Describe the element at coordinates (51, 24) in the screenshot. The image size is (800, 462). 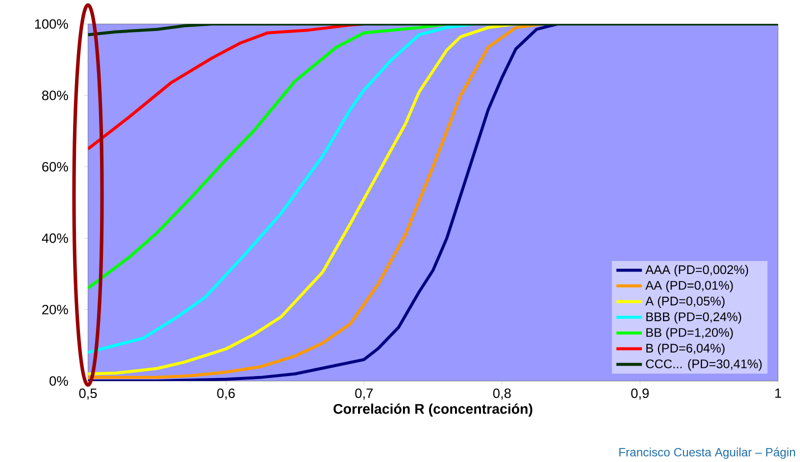
I see `y-tick-label: 100%` at that location.